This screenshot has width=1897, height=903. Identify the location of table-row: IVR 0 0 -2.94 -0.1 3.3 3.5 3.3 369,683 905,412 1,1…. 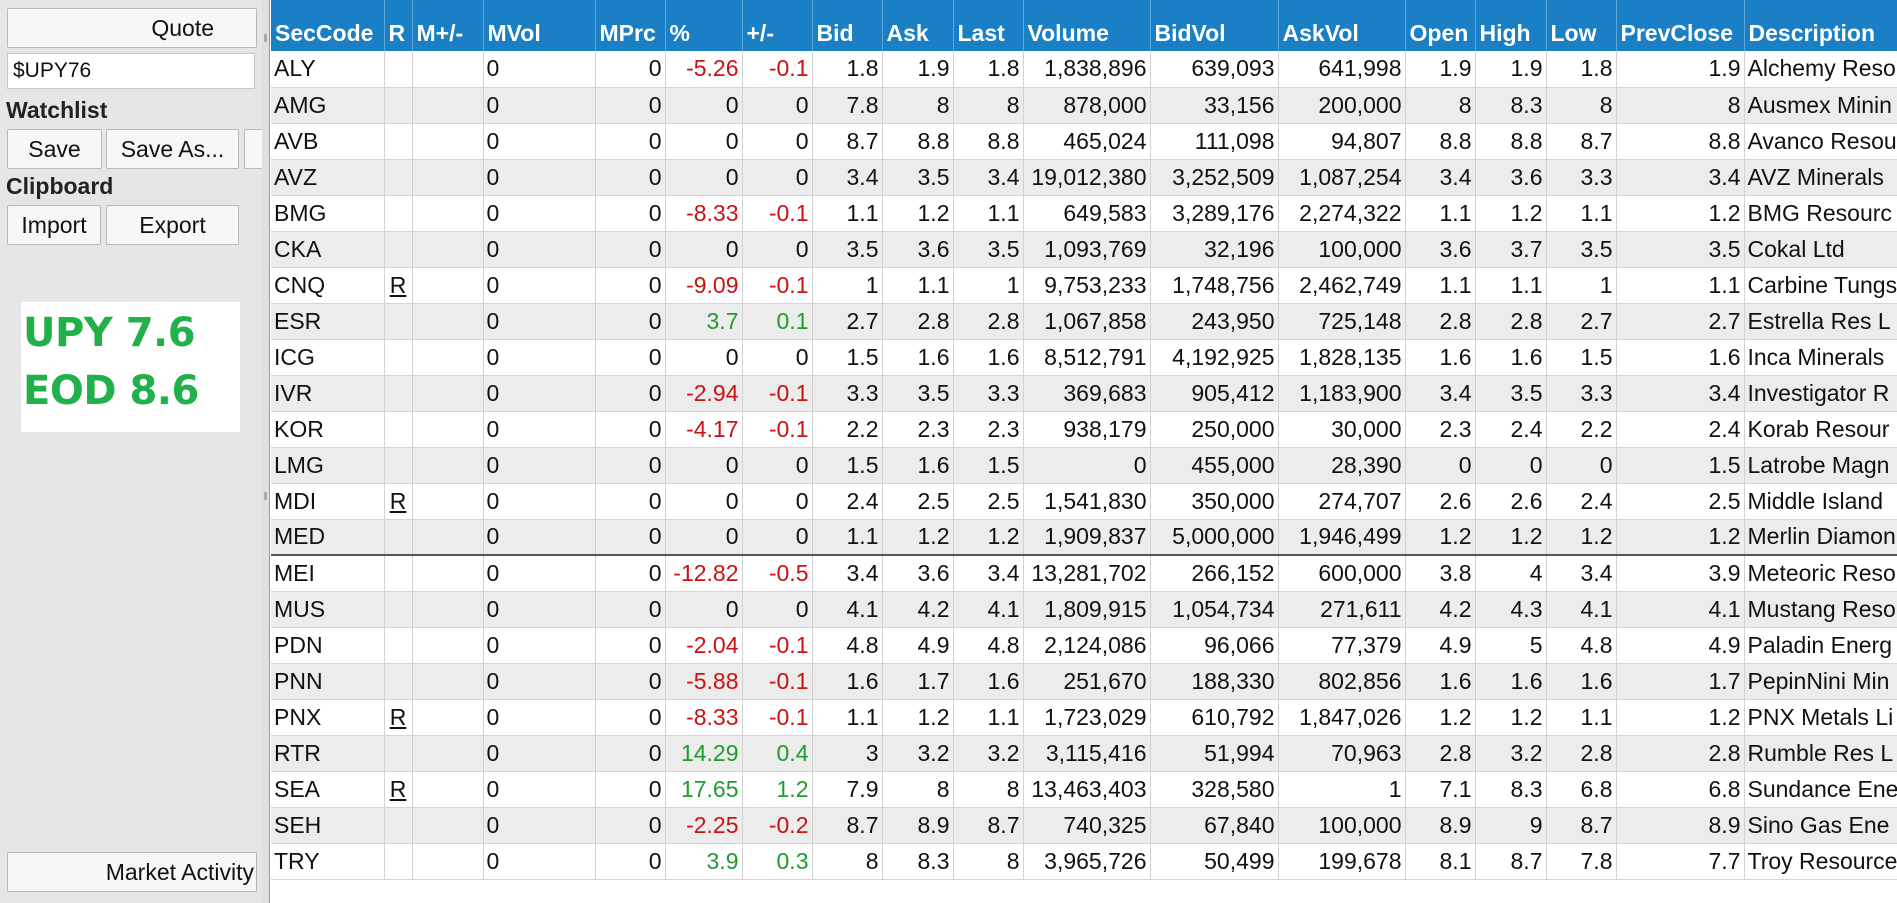
(1084, 393).